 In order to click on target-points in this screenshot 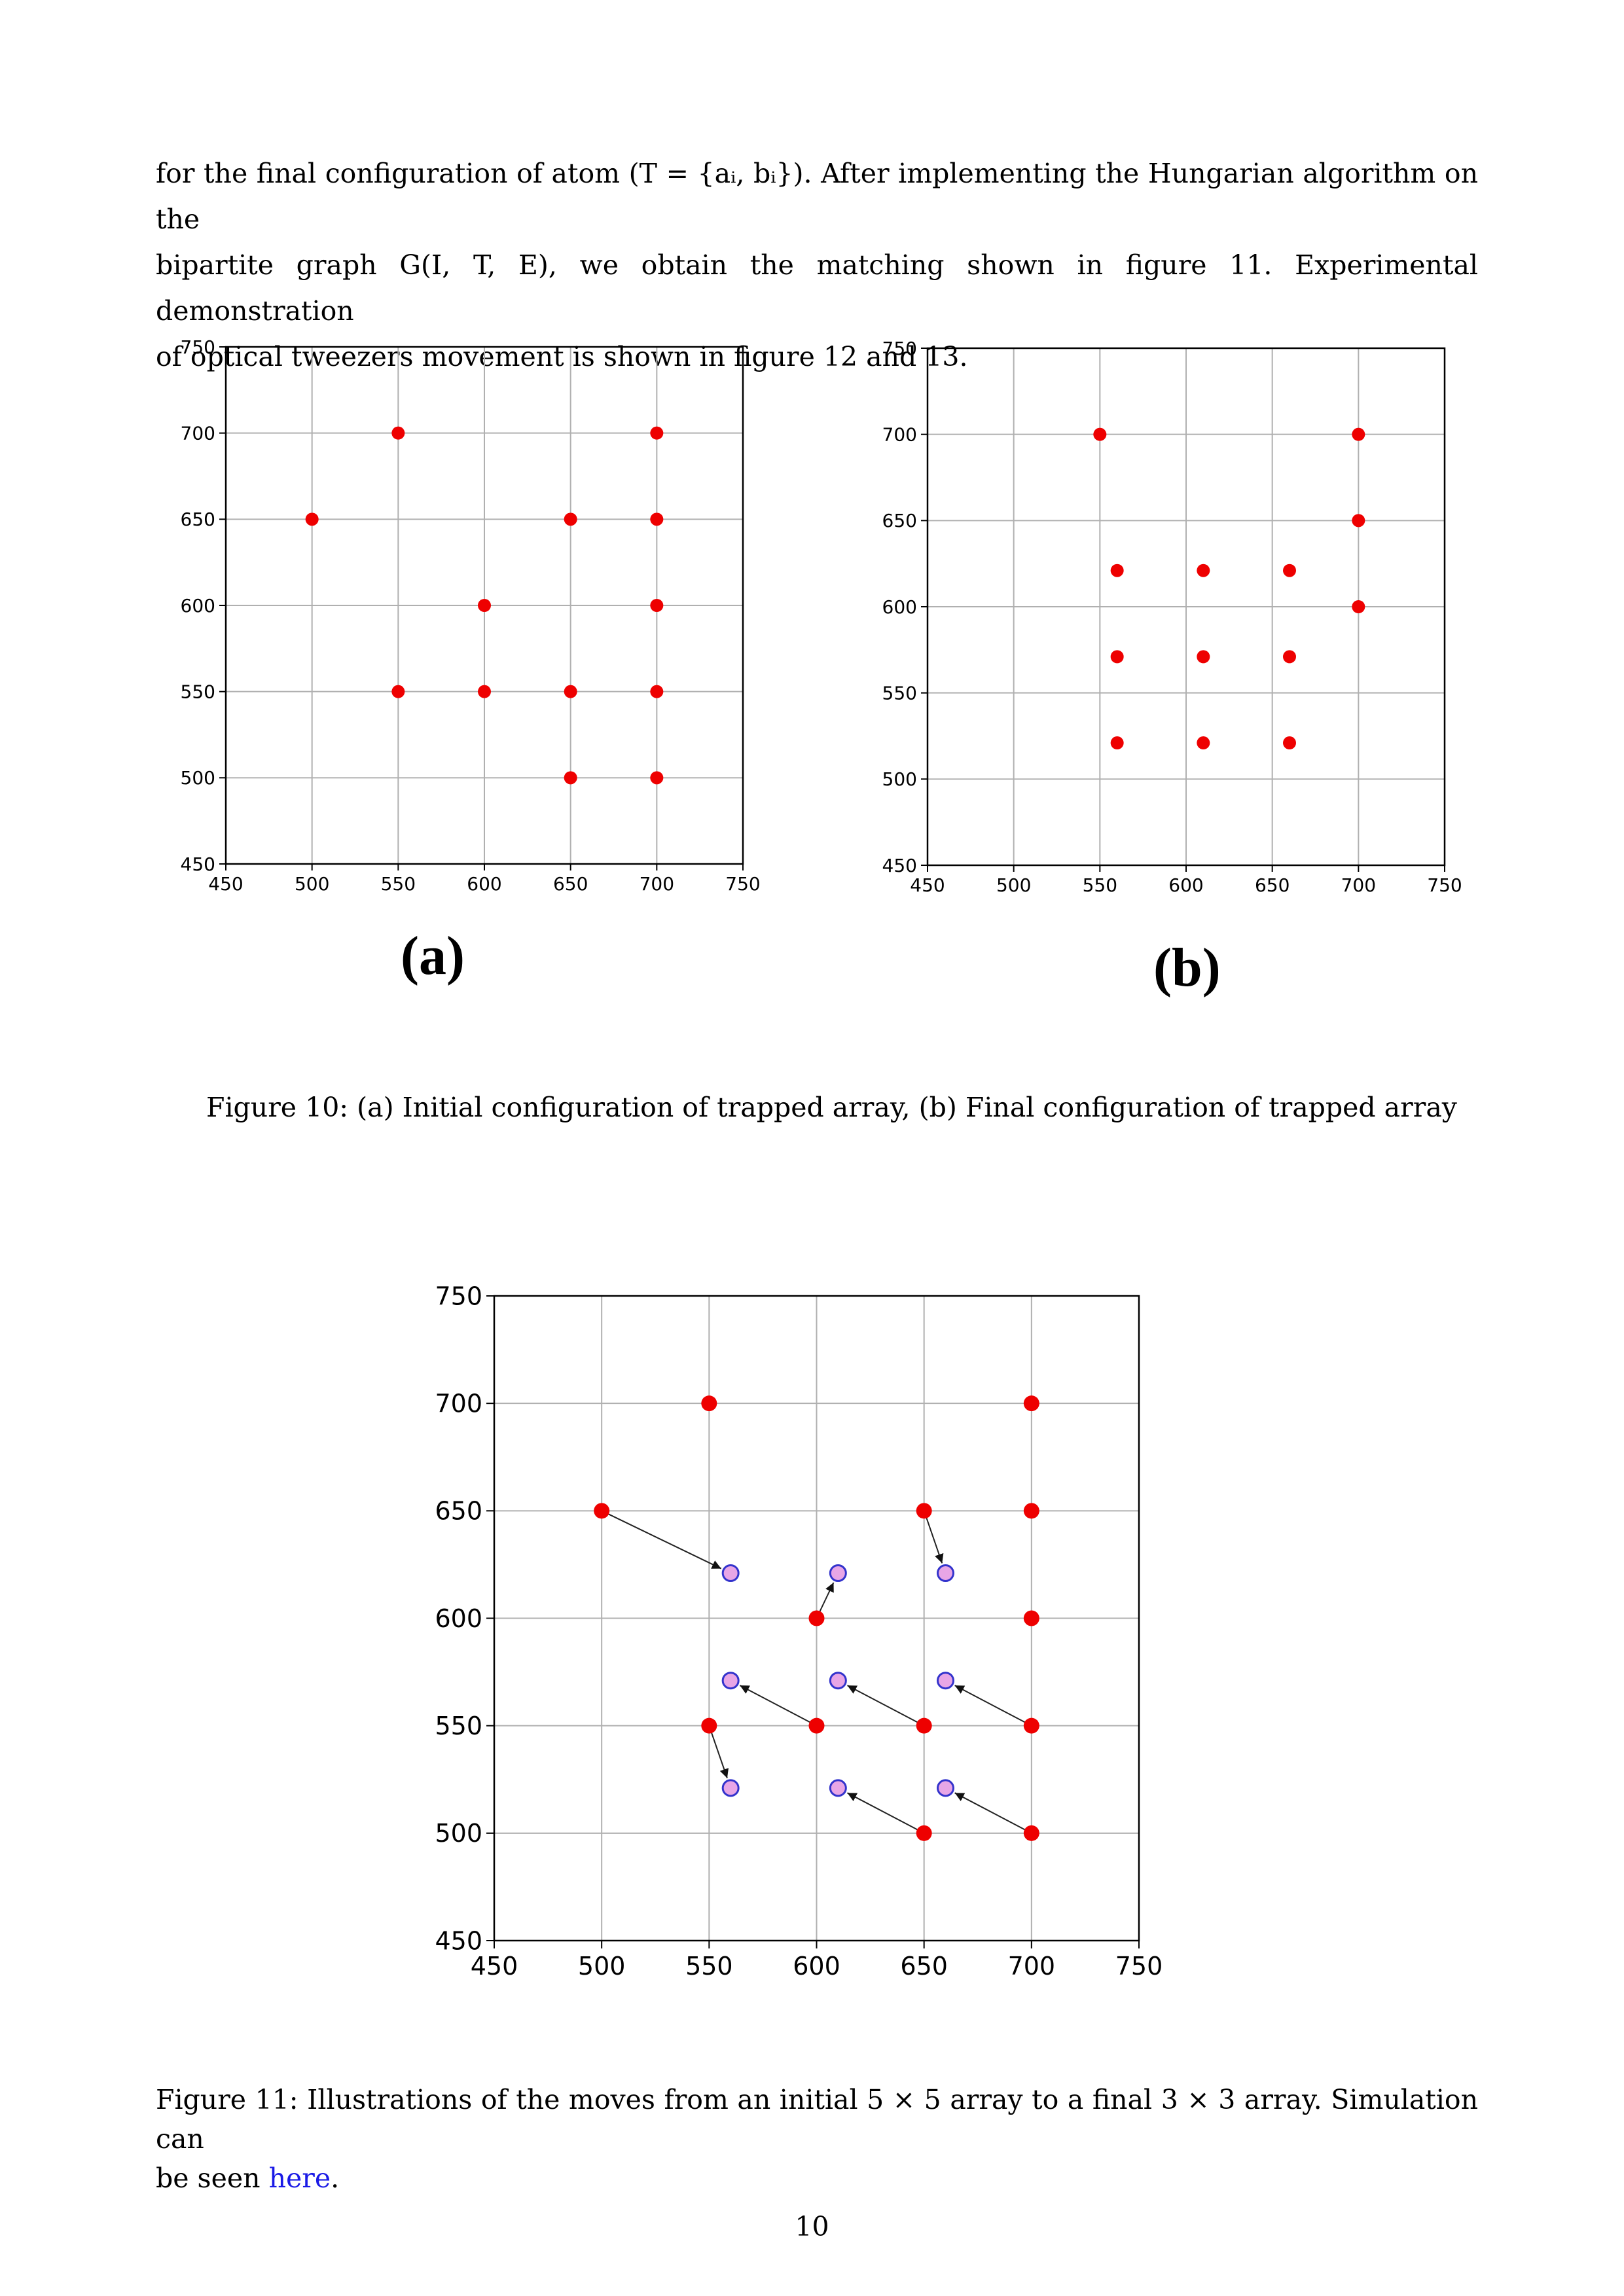, I will do `click(837, 1681)`.